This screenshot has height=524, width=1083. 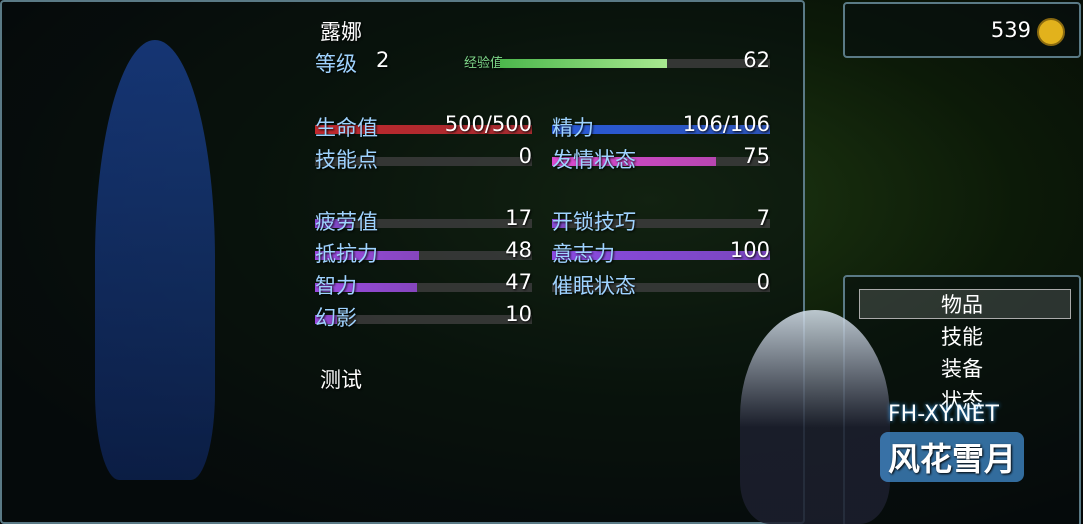 I want to click on stat-label: 开锁技巧, so click(x=594, y=222).